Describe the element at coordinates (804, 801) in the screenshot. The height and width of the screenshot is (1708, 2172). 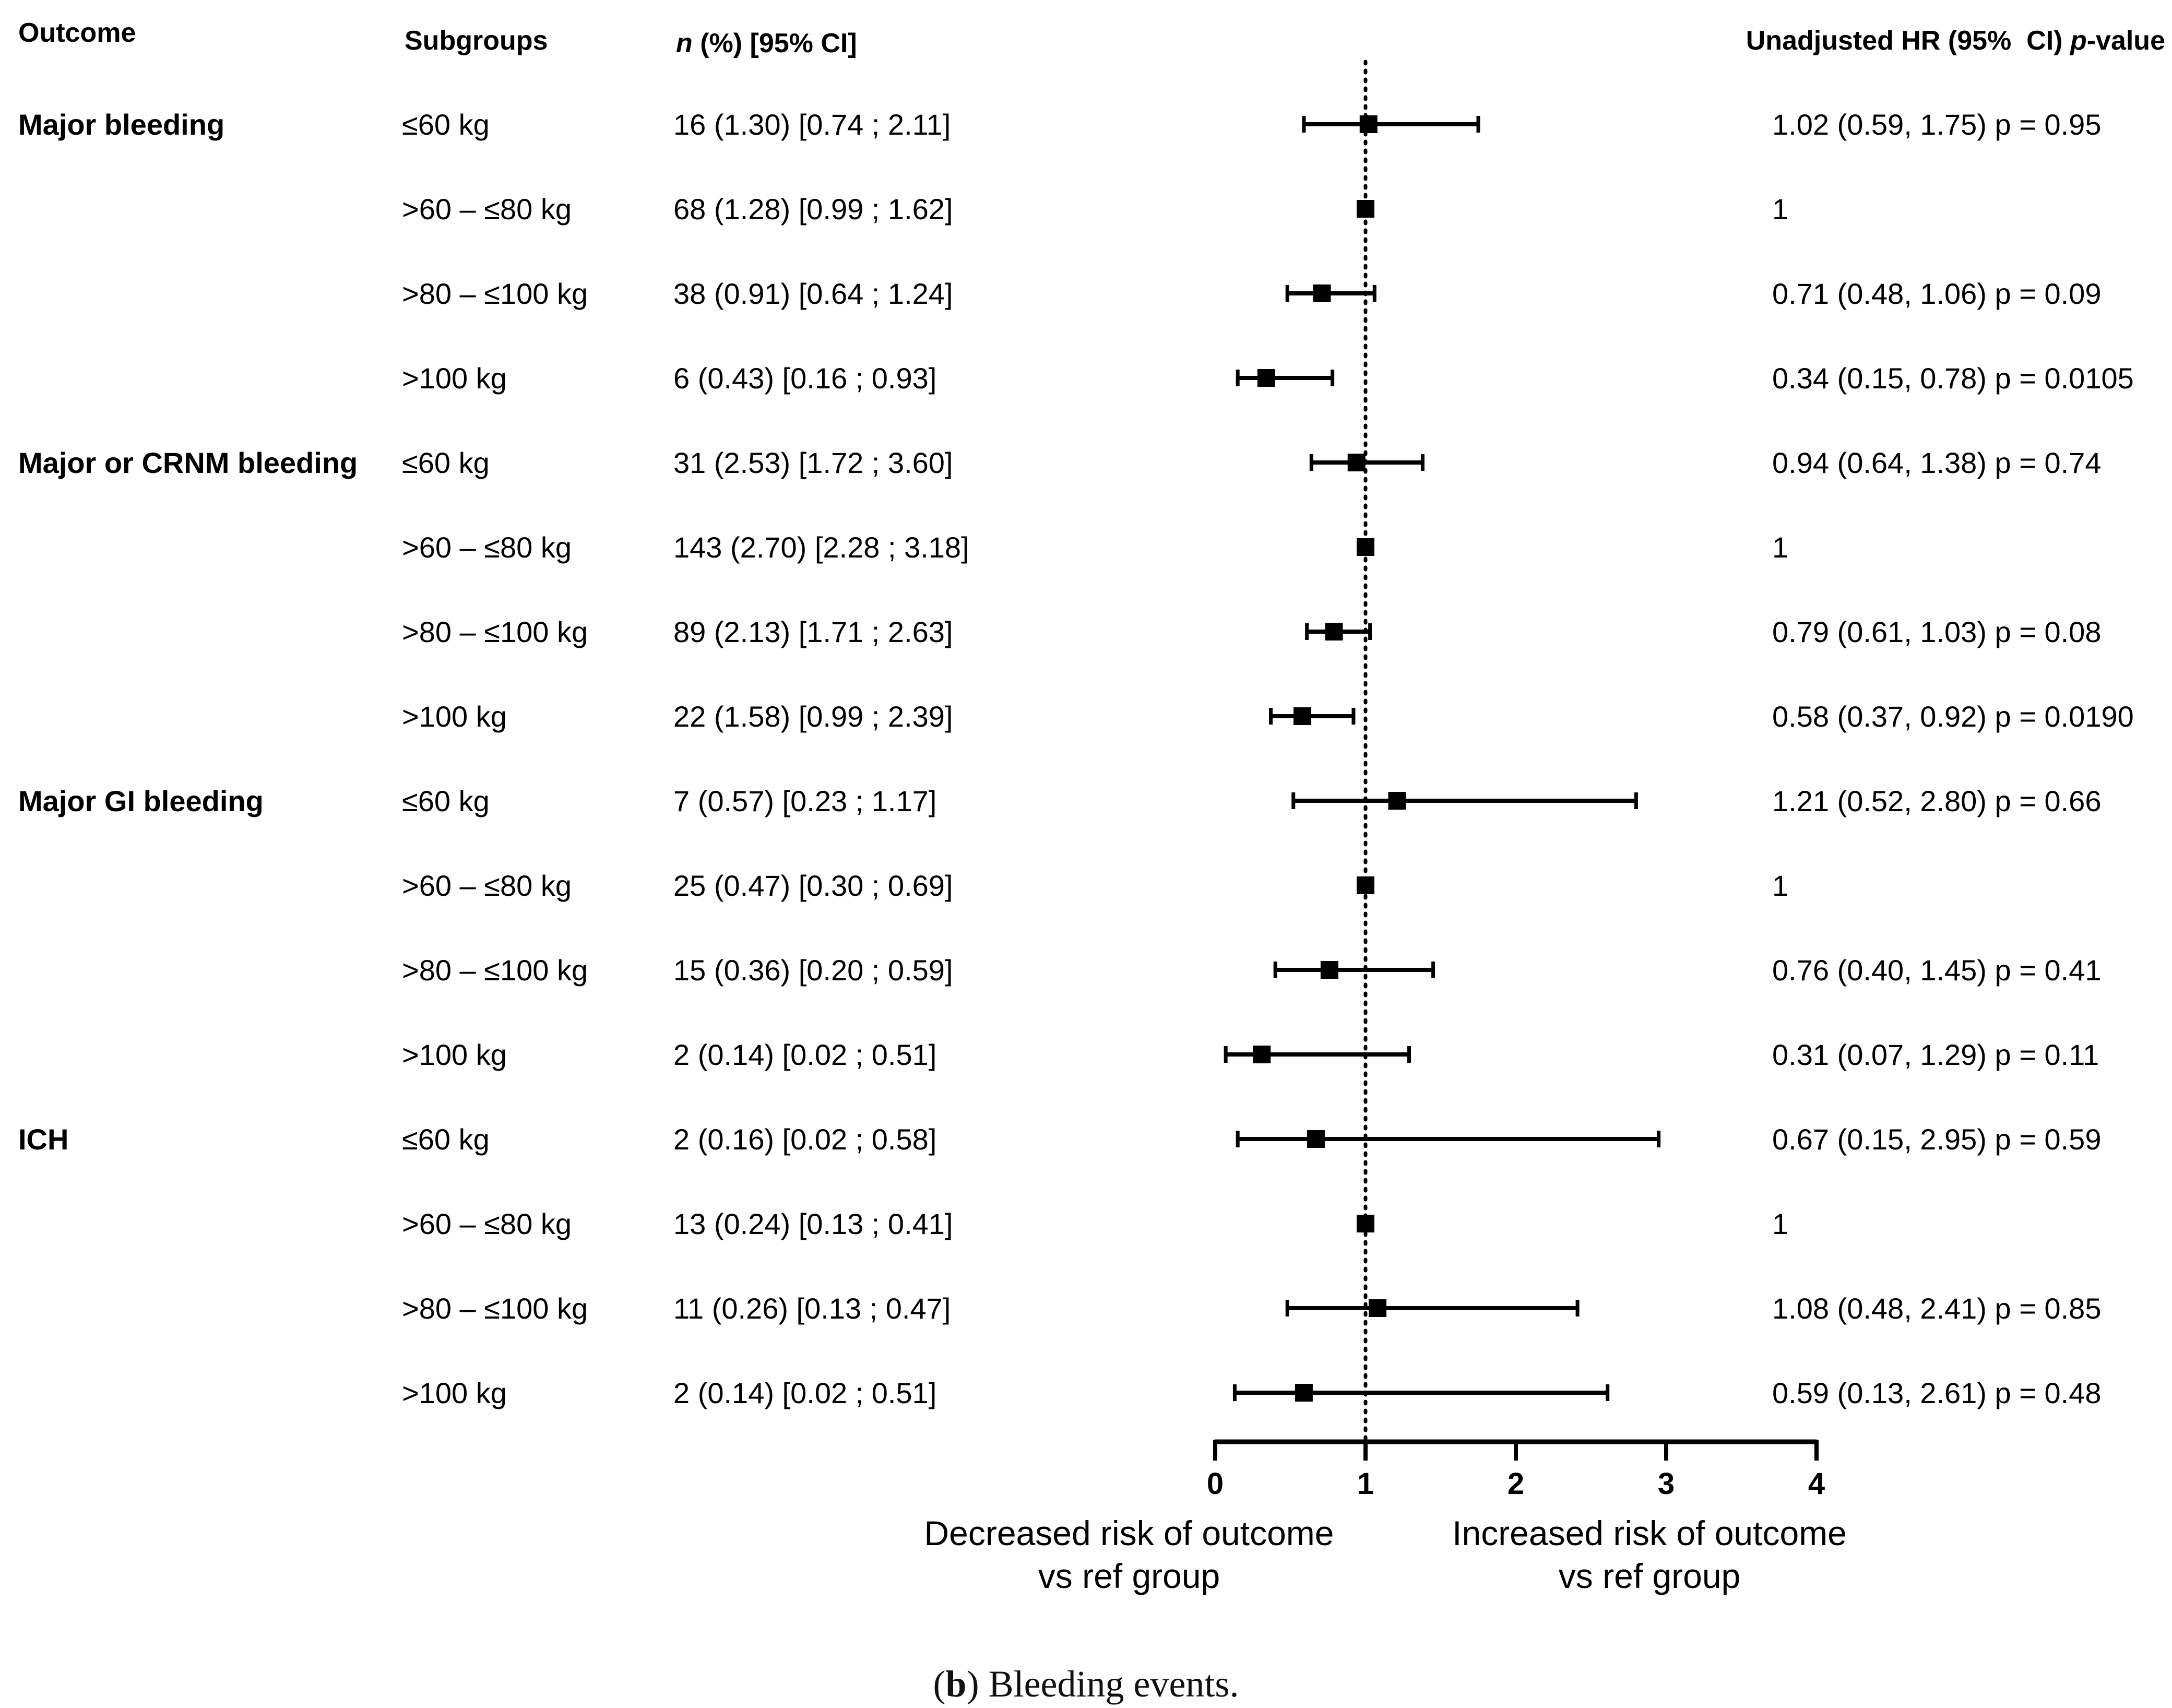
I see `n-ci-value: 7 (0.57) [0.23 ; 1.17]` at that location.